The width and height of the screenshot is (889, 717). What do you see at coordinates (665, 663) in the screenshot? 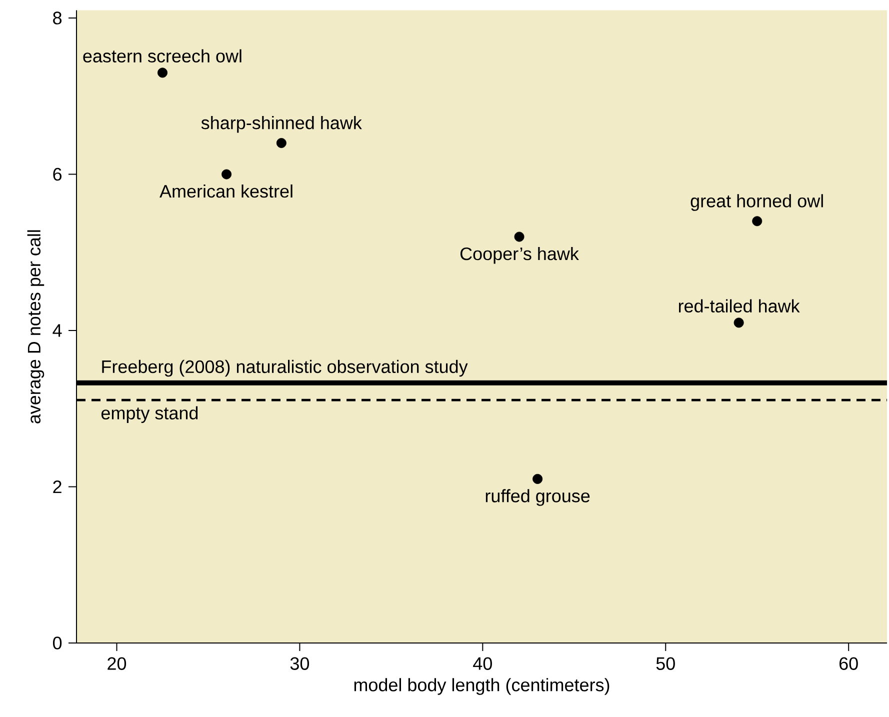
I see `x-tick-label: 50` at bounding box center [665, 663].